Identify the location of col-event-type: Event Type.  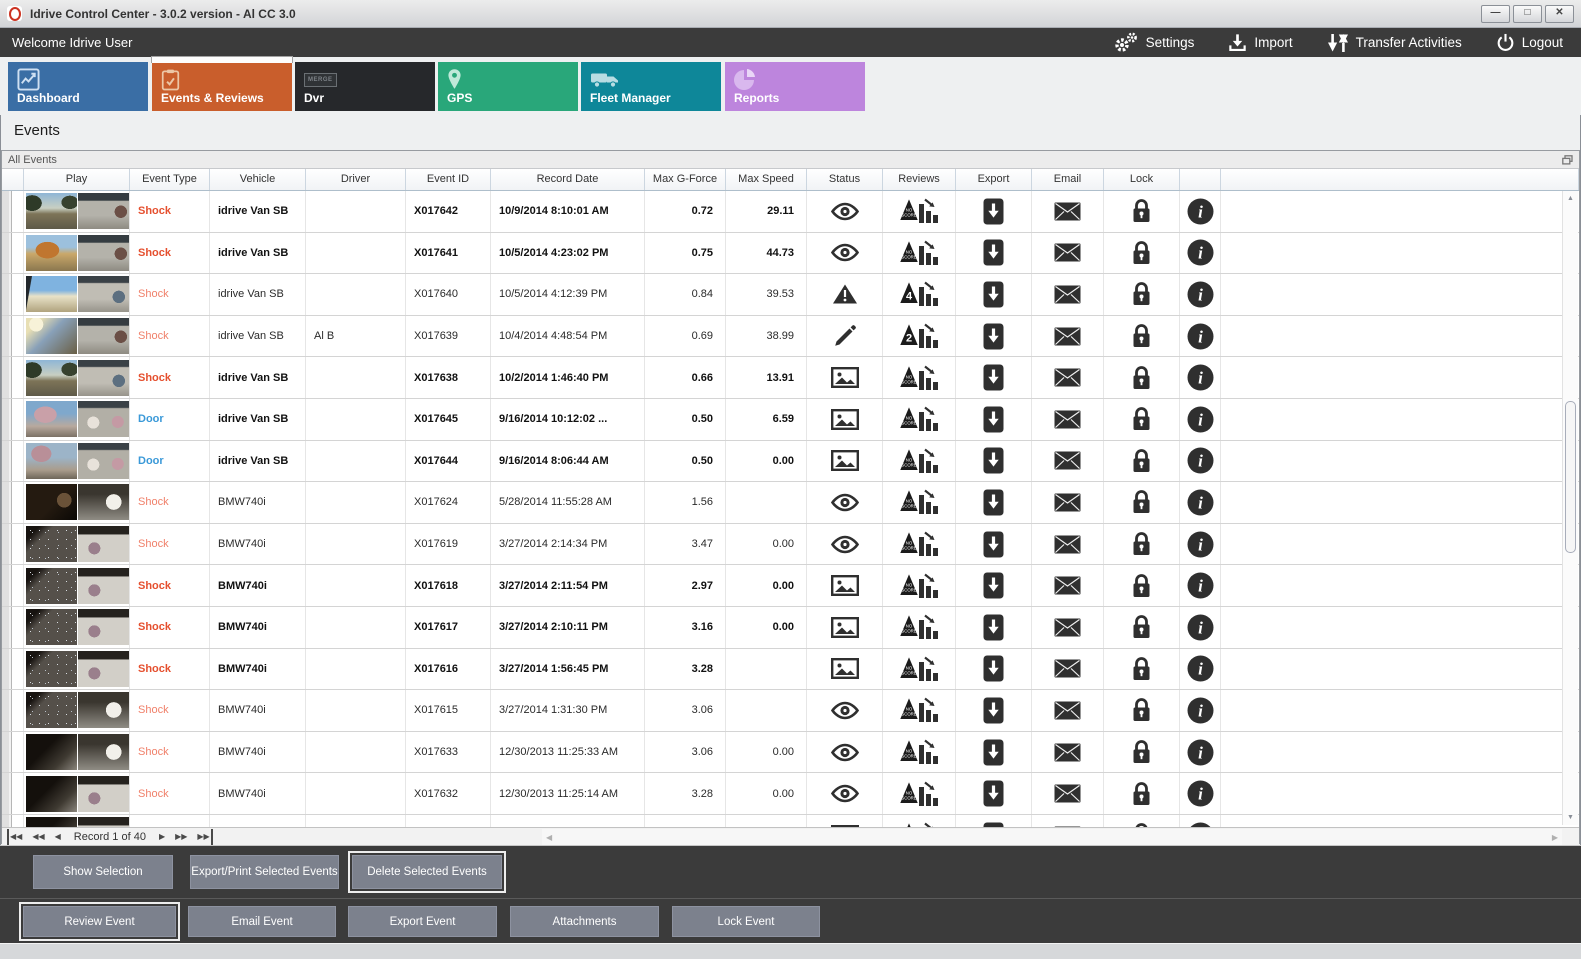
(170, 179).